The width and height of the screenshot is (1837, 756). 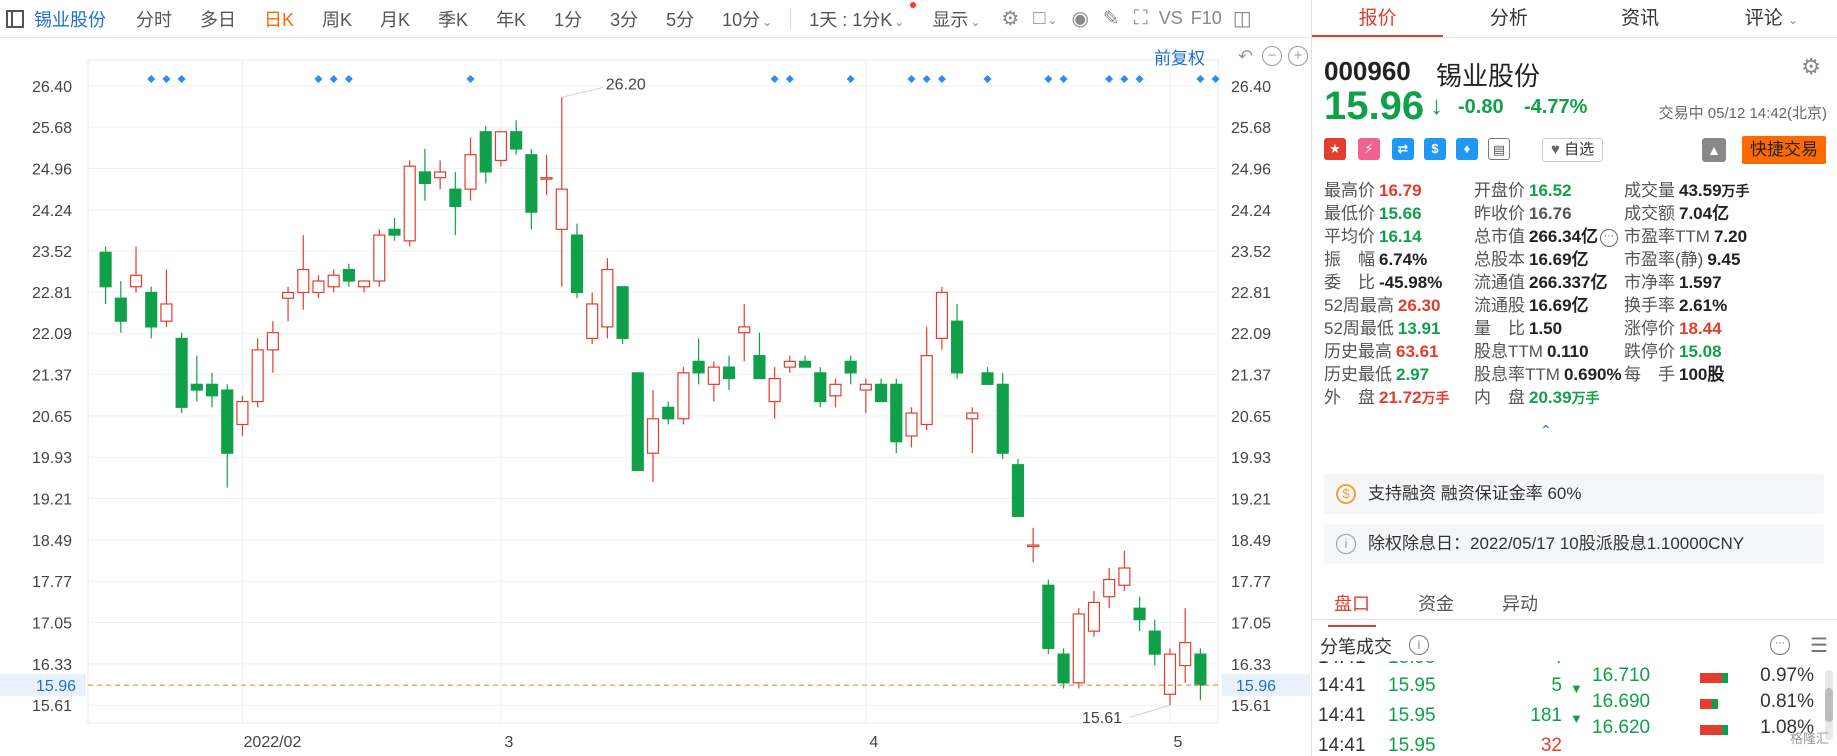 I want to click on period-5min: 5分, so click(x=680, y=19).